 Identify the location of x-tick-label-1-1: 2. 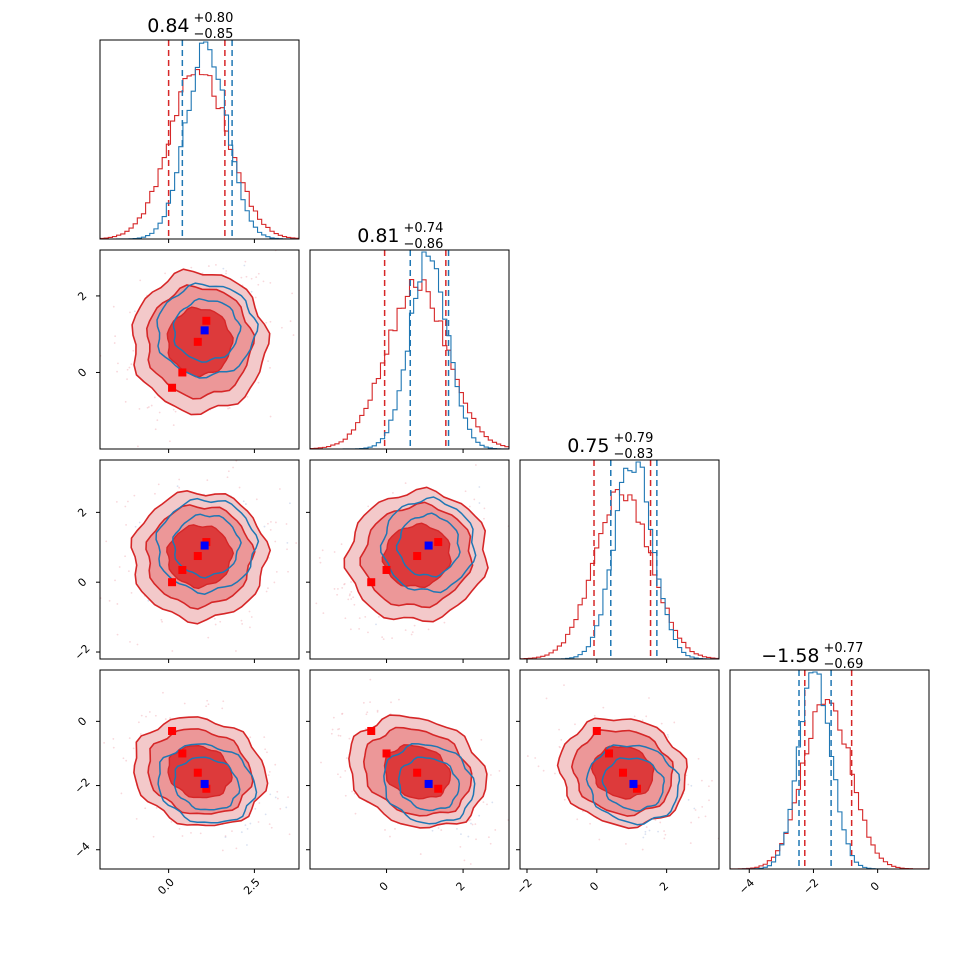
(461, 886).